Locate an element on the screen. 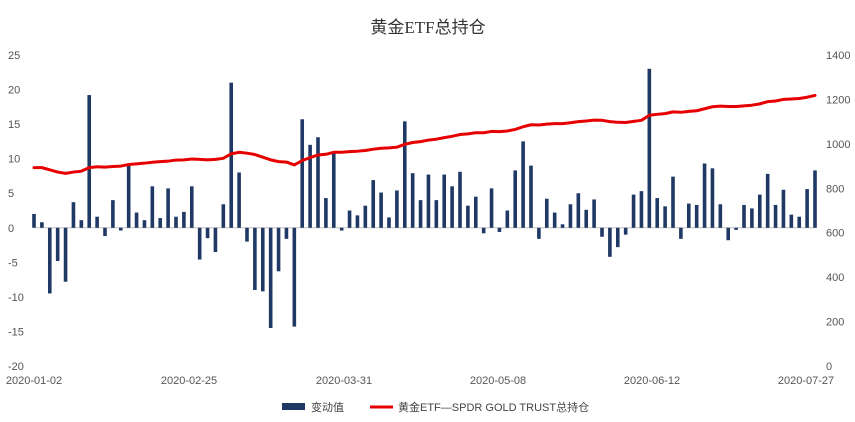 The height and width of the screenshot is (422, 855). x-tick-label: 2020-07-27 is located at coordinates (806, 381).